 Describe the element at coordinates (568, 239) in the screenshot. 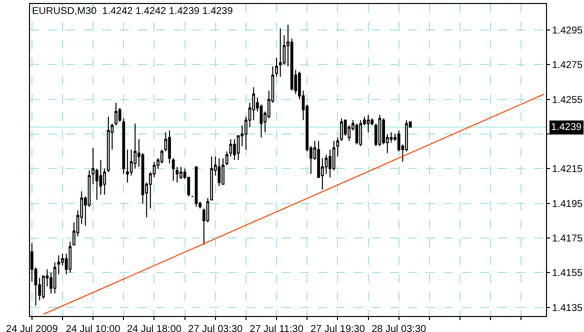

I see `y-tick-label: 1.4175` at that location.